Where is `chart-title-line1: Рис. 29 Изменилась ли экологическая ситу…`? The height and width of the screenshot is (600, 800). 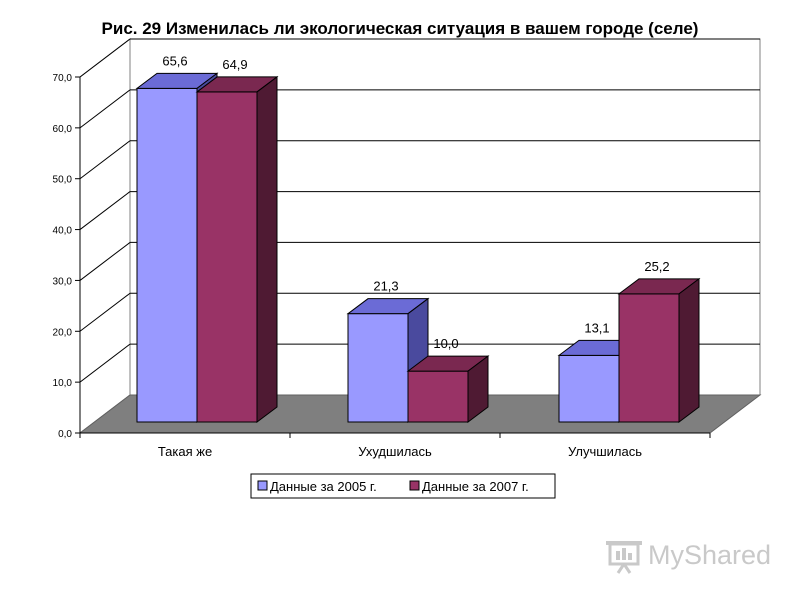 chart-title-line1: Рис. 29 Изменилась ли экологическая ситу… is located at coordinates (400, 28).